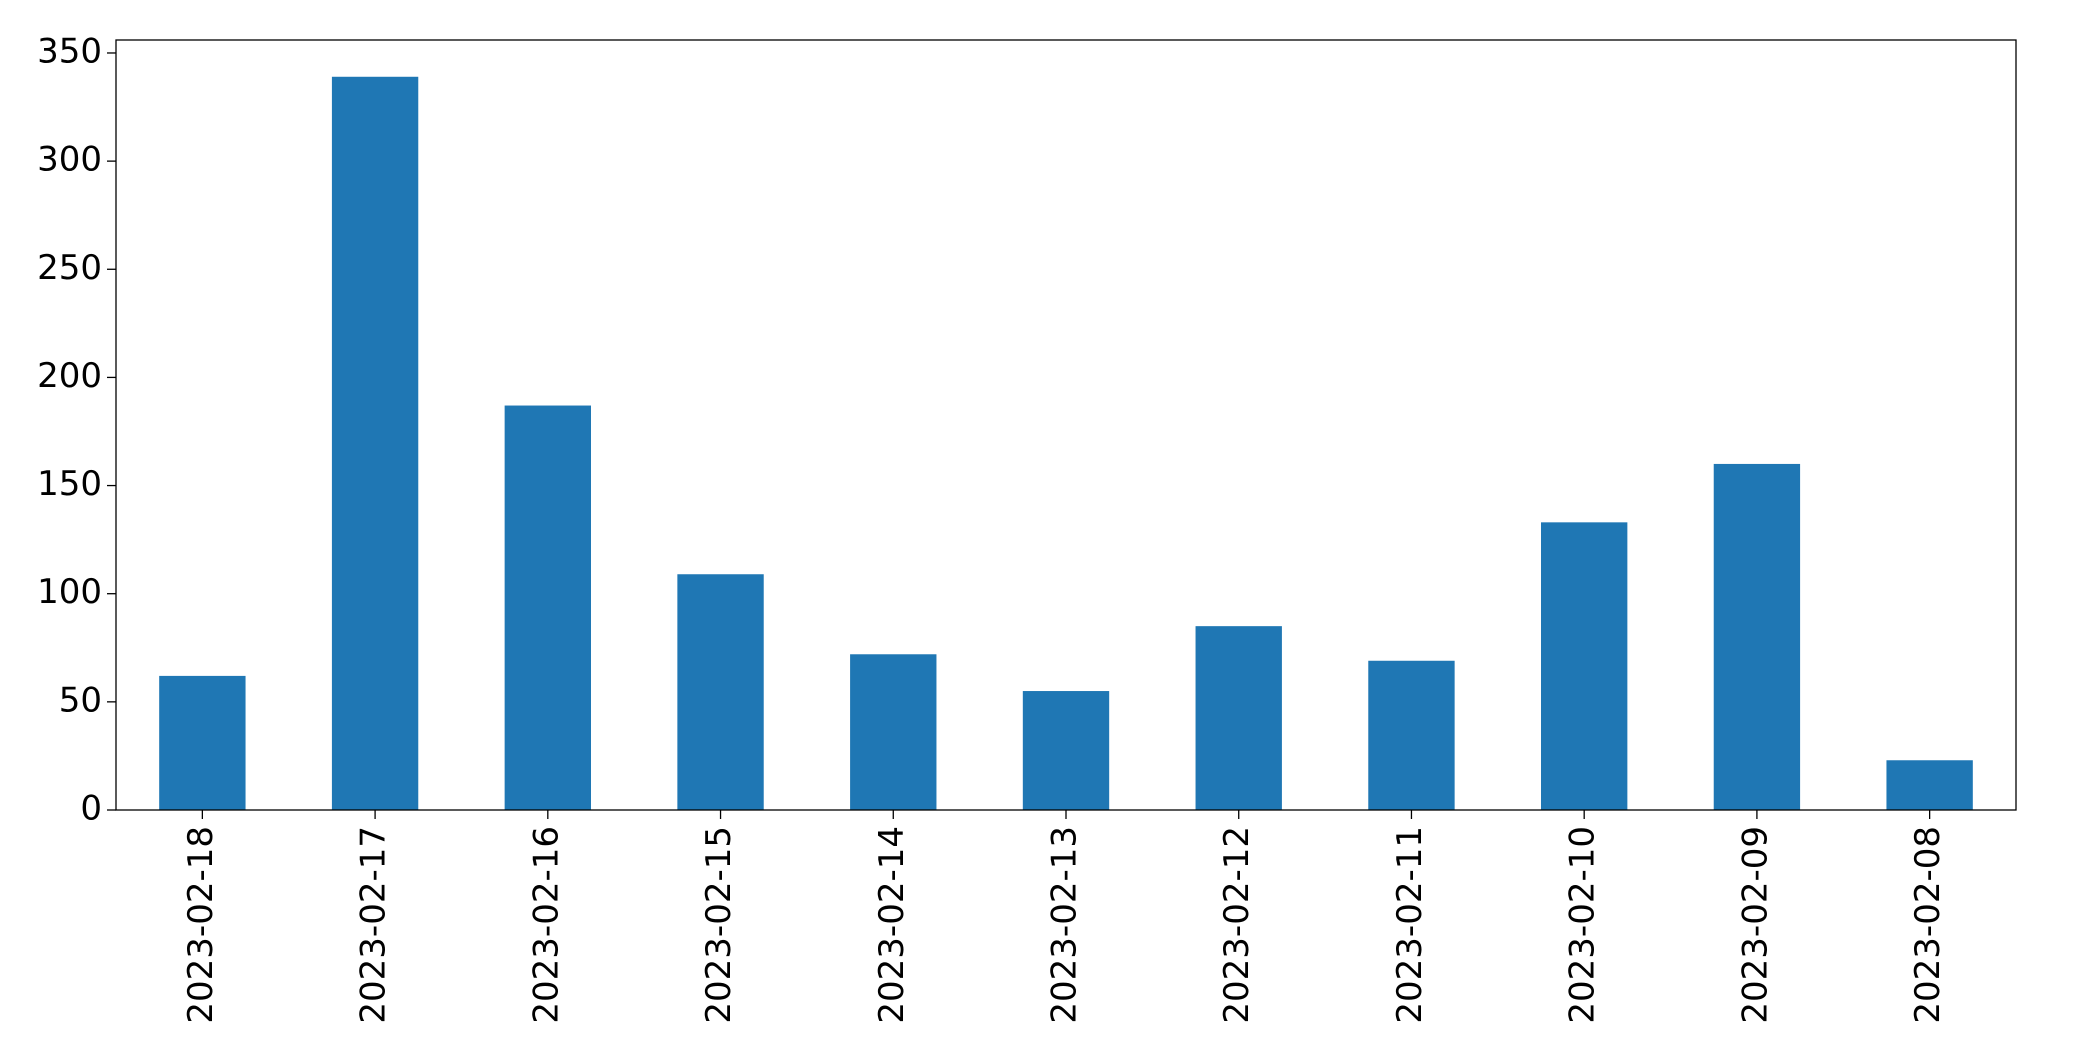  What do you see at coordinates (1410, 925) in the screenshot?
I see `x-tick-label: 2023-02-11` at bounding box center [1410, 925].